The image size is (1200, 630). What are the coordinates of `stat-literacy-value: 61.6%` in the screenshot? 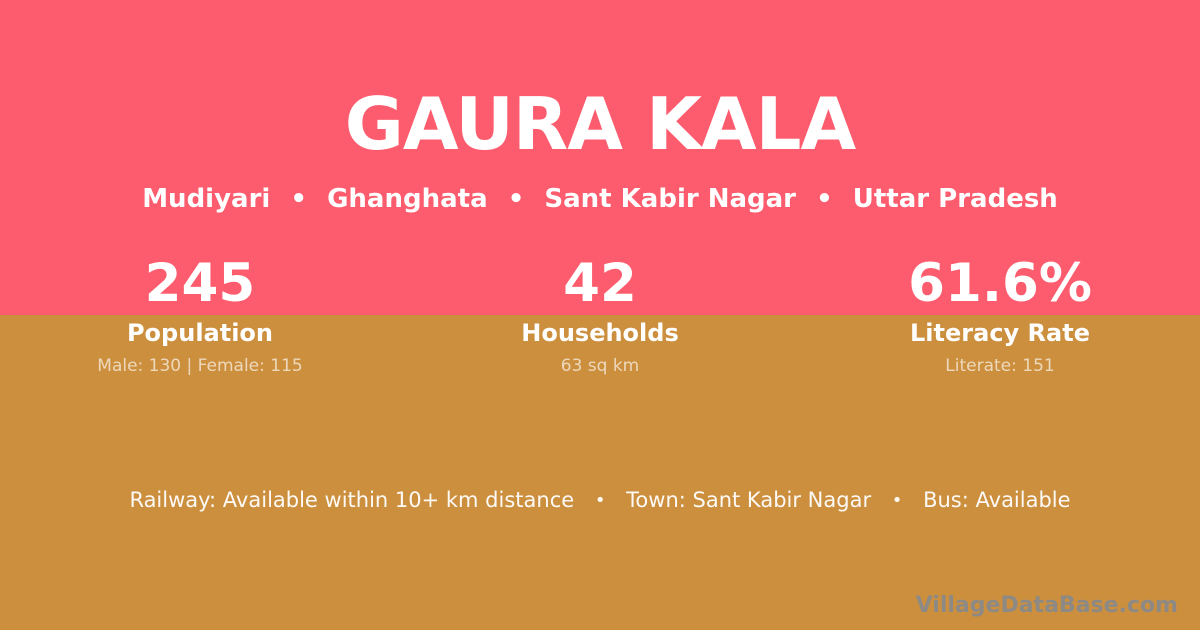 It's located at (1000, 283).